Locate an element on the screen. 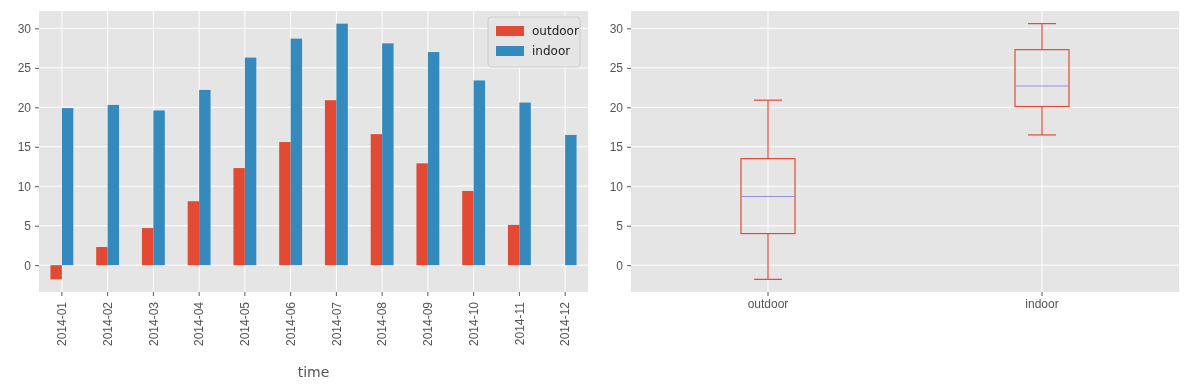 The image size is (1189, 390). x-tick-label: 2014-11 is located at coordinates (519, 323).